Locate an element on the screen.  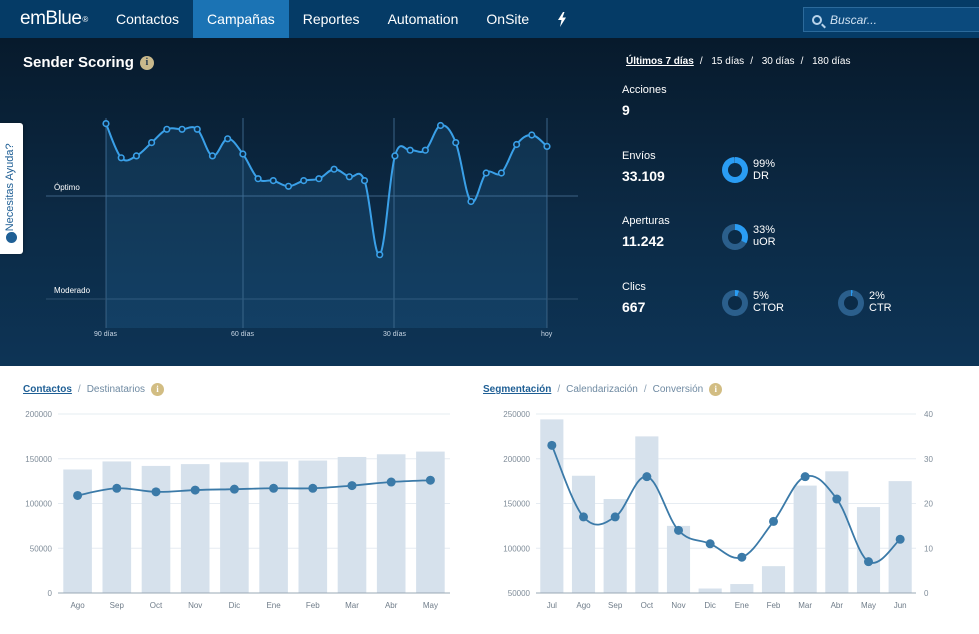
y-tick-label: 0 is located at coordinates (50, 593).